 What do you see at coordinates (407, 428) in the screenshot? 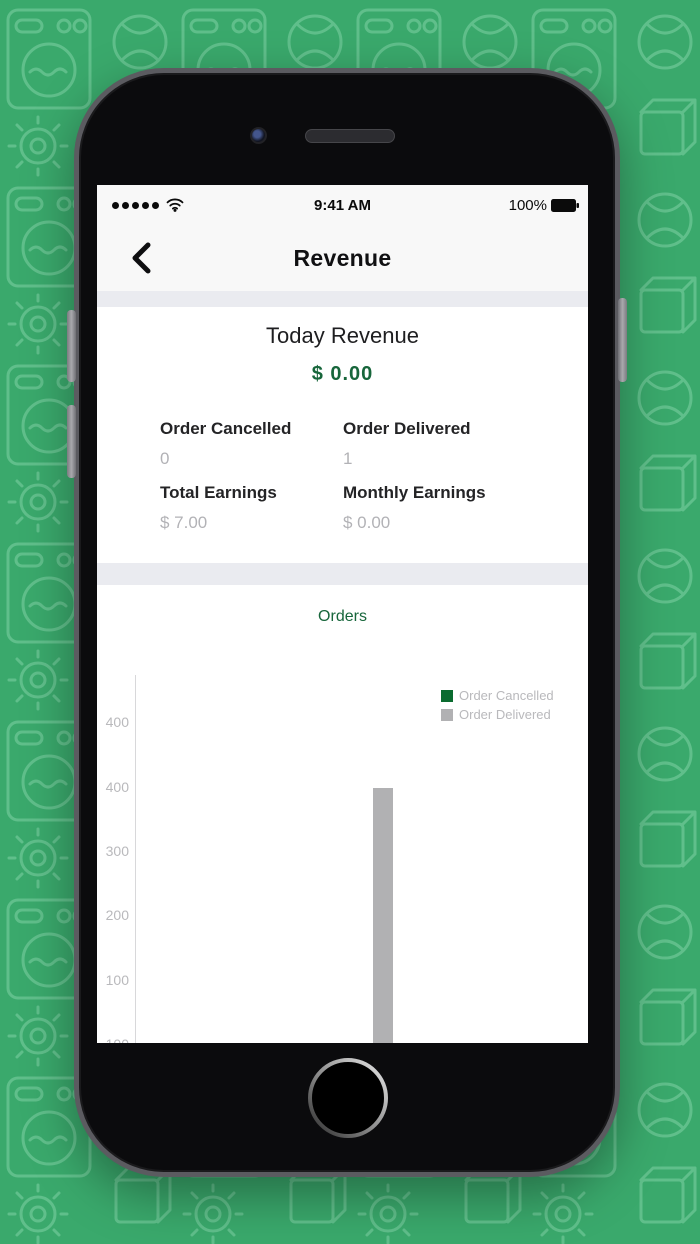
I see `stat-label: Order Delivered` at bounding box center [407, 428].